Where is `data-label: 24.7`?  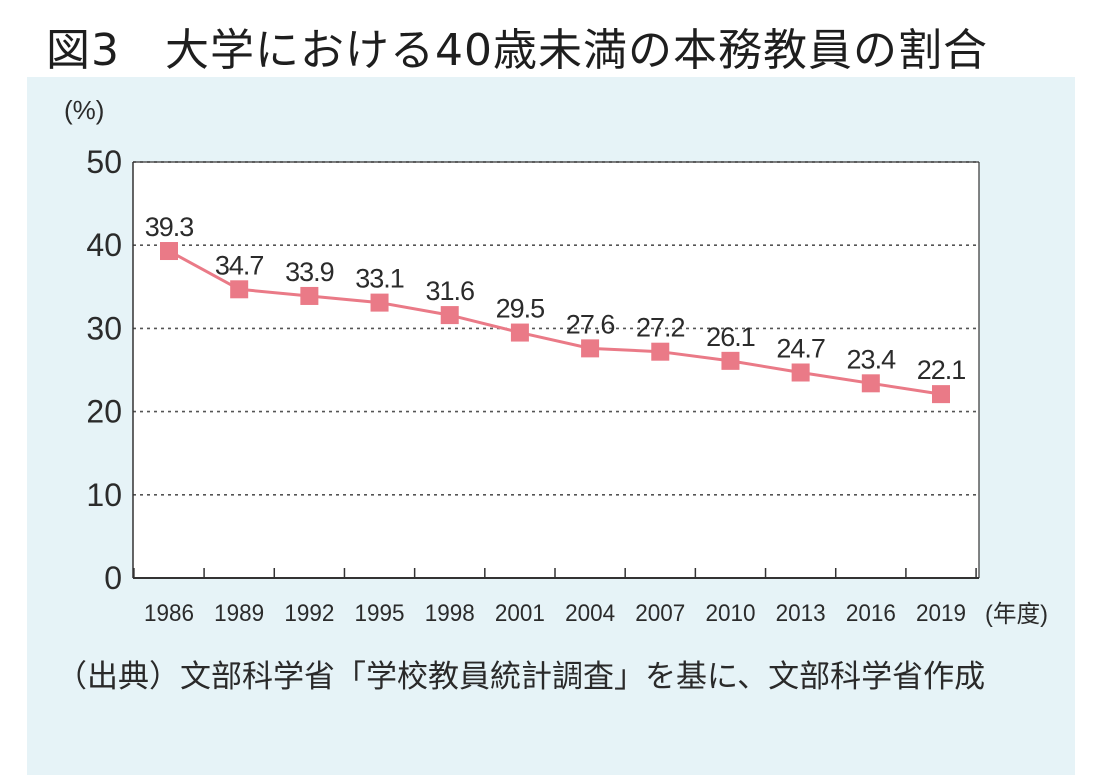 data-label: 24.7 is located at coordinates (800, 348).